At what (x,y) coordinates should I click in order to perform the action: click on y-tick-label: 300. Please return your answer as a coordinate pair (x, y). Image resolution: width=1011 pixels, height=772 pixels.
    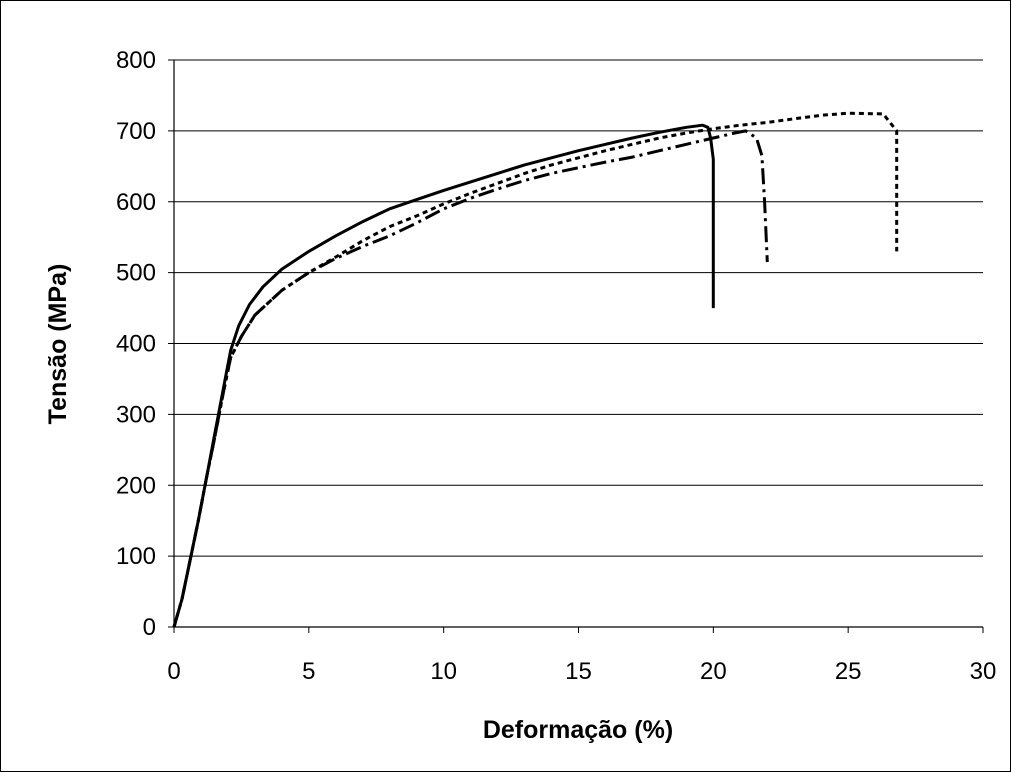
    Looking at the image, I should click on (136, 414).